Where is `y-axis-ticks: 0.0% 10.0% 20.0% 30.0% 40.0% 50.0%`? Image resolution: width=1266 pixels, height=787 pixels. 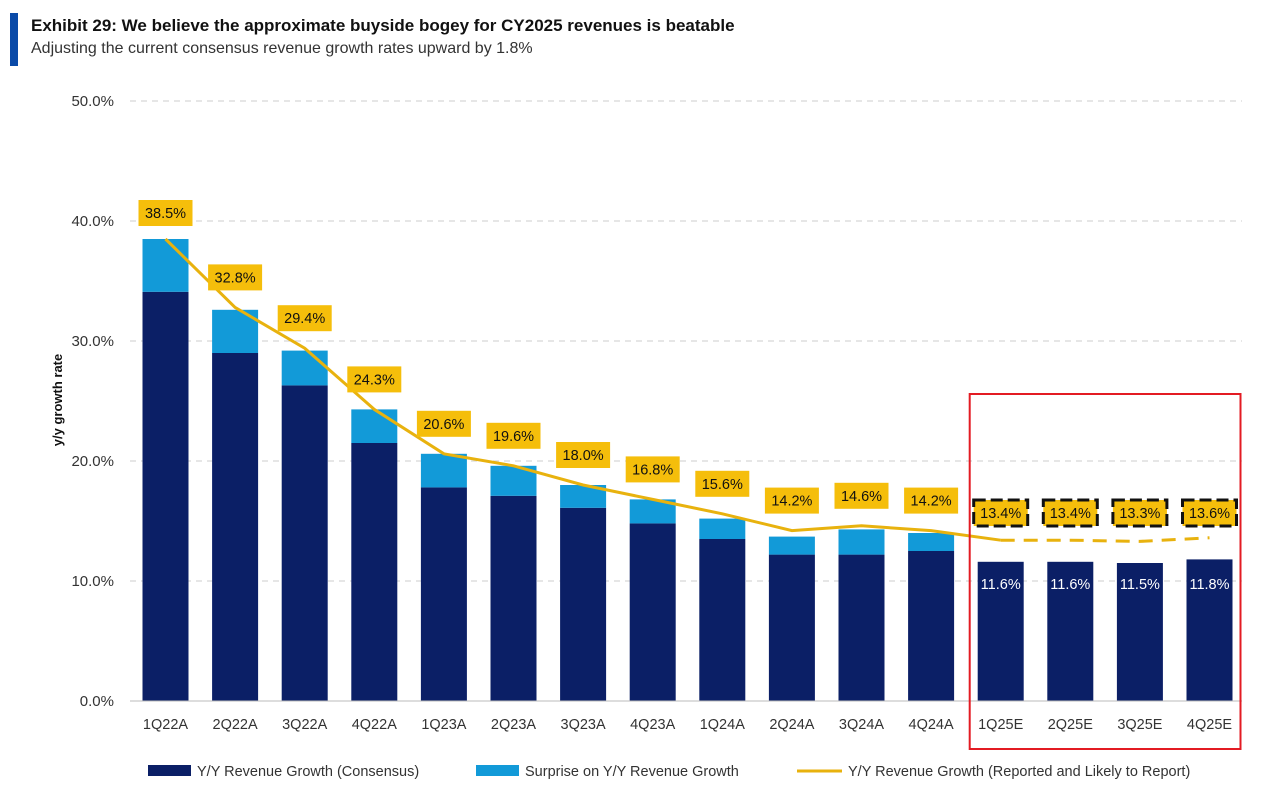
y-axis-ticks: 0.0% 10.0% 20.0% 30.0% 40.0% 50.0% is located at coordinates (92, 401).